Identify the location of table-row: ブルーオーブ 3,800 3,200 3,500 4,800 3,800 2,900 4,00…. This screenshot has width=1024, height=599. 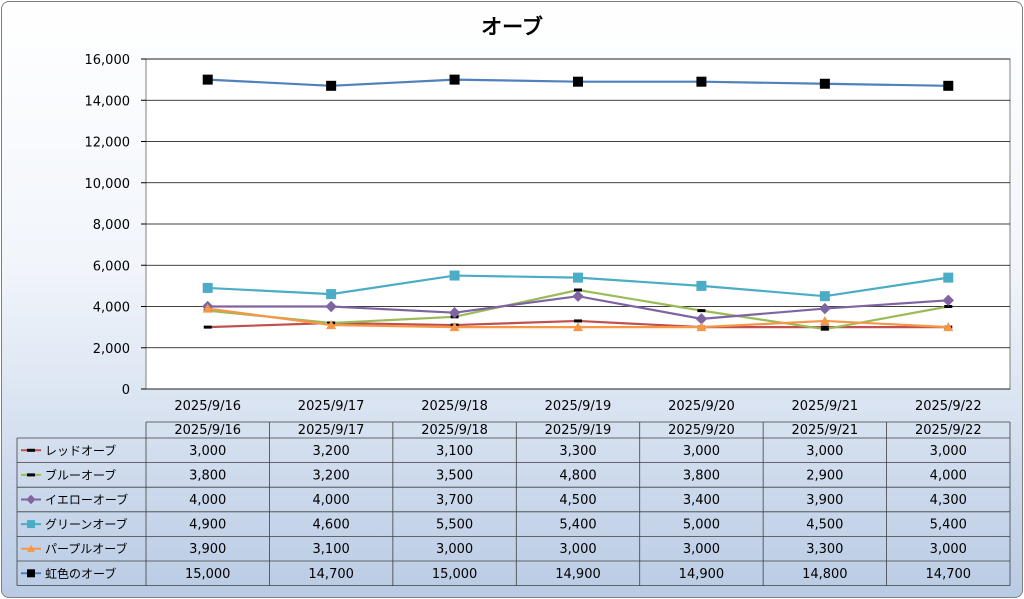
(494, 475).